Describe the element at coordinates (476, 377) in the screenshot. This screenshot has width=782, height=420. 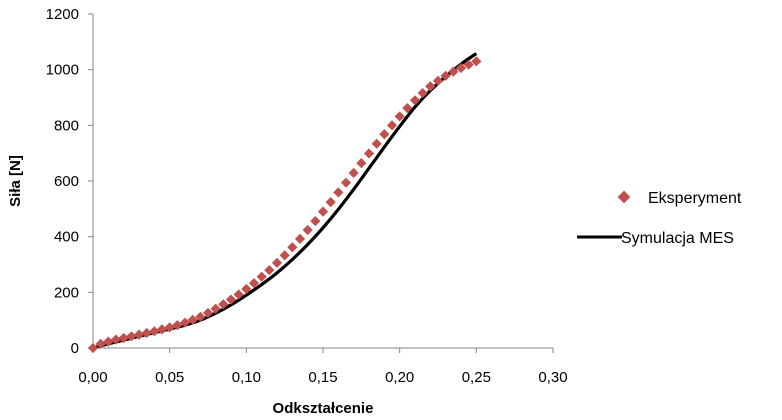
I see `x-tick-label: 0,25` at that location.